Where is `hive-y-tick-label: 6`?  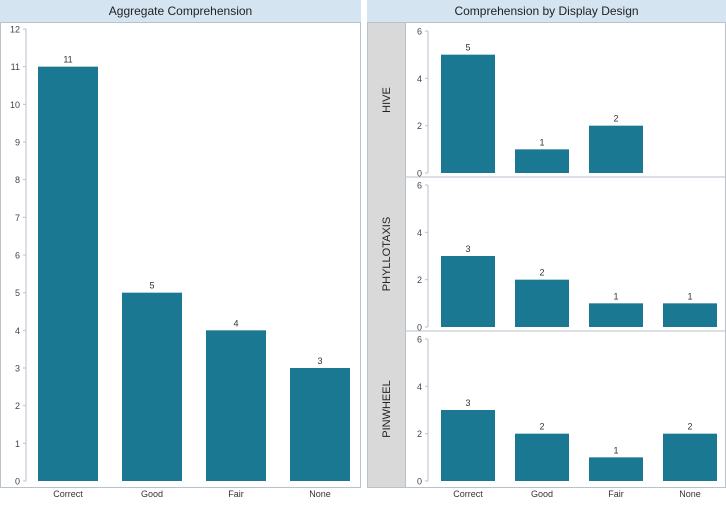
hive-y-tick-label: 6 is located at coordinates (419, 32).